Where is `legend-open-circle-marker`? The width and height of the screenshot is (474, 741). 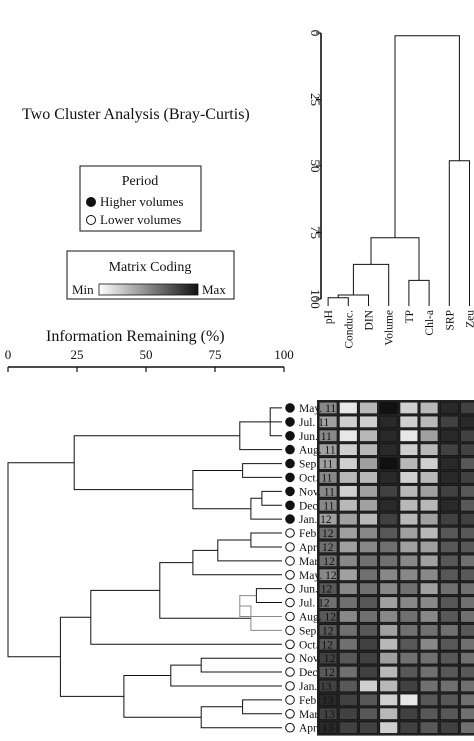
legend-open-circle-marker is located at coordinates (91, 220).